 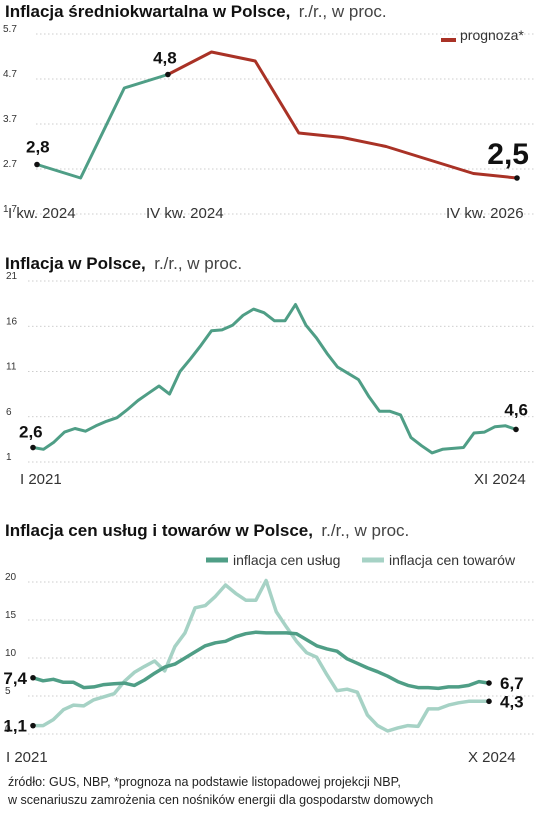 I want to click on chart1-subtitle: r./r., w proc., so click(x=343, y=11).